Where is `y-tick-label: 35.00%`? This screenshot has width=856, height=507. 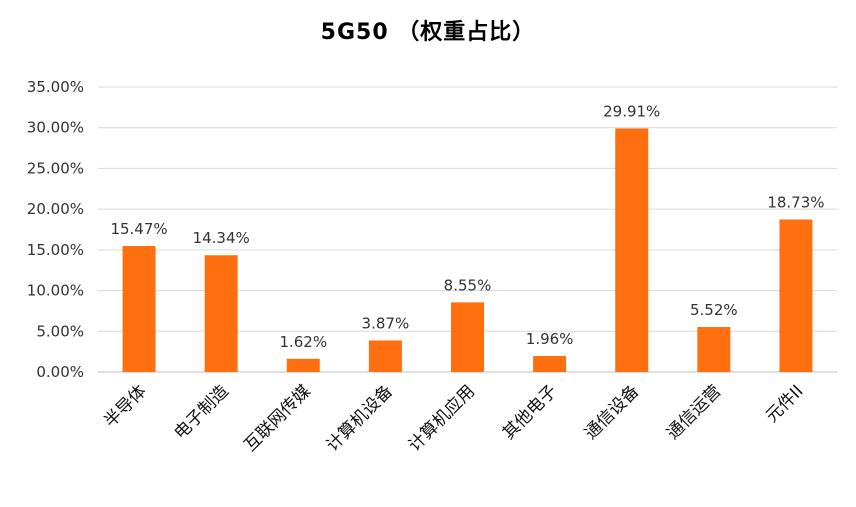
y-tick-label: 35.00% is located at coordinates (55, 87).